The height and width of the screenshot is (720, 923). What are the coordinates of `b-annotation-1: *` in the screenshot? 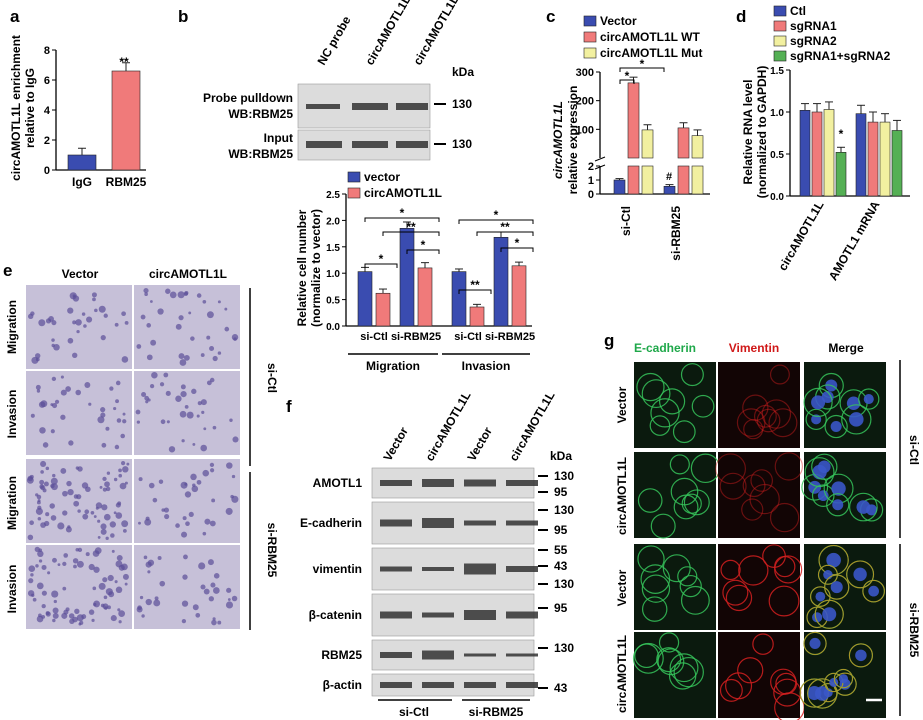 It's located at (402, 213).